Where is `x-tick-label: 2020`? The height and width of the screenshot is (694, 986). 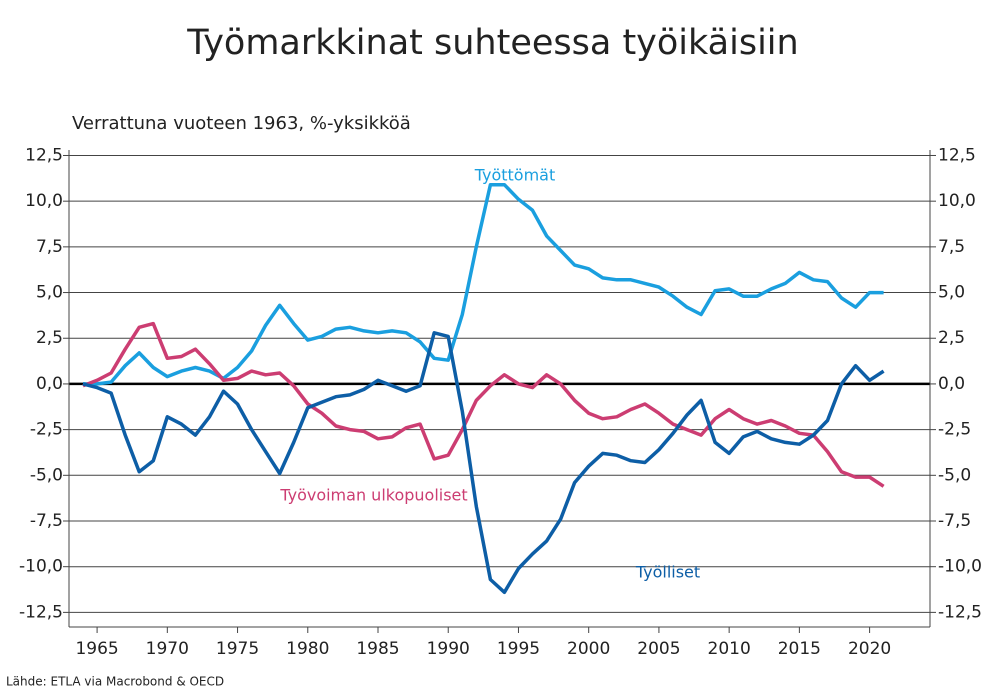 x-tick-label: 2020 is located at coordinates (869, 649).